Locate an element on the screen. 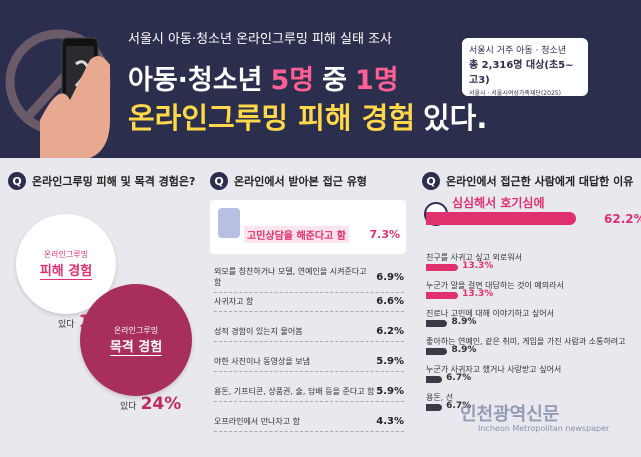  circle-main: 목격 경험 is located at coordinates (136, 346).